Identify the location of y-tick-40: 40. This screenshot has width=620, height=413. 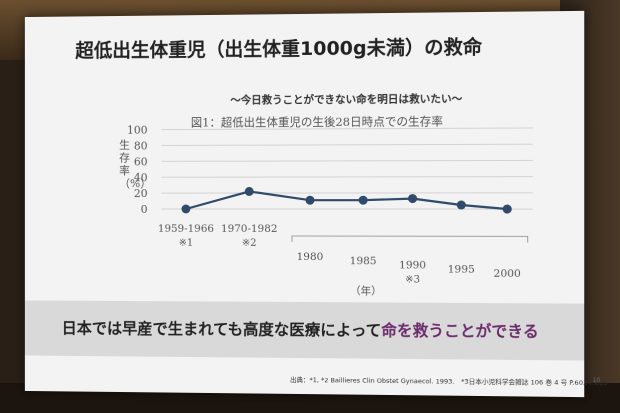
(141, 177).